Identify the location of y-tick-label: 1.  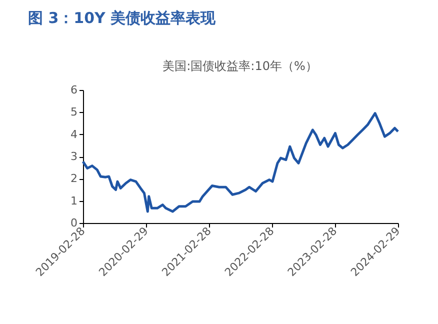
(74, 201).